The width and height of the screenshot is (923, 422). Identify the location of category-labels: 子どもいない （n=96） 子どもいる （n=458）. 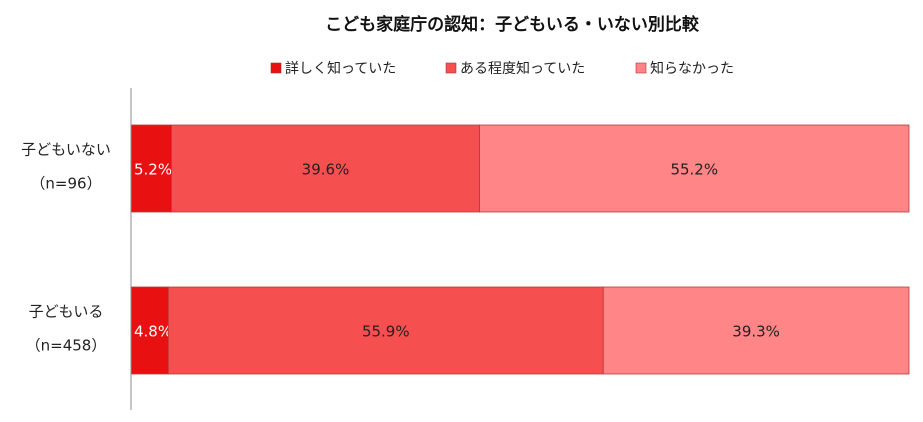
(66, 248).